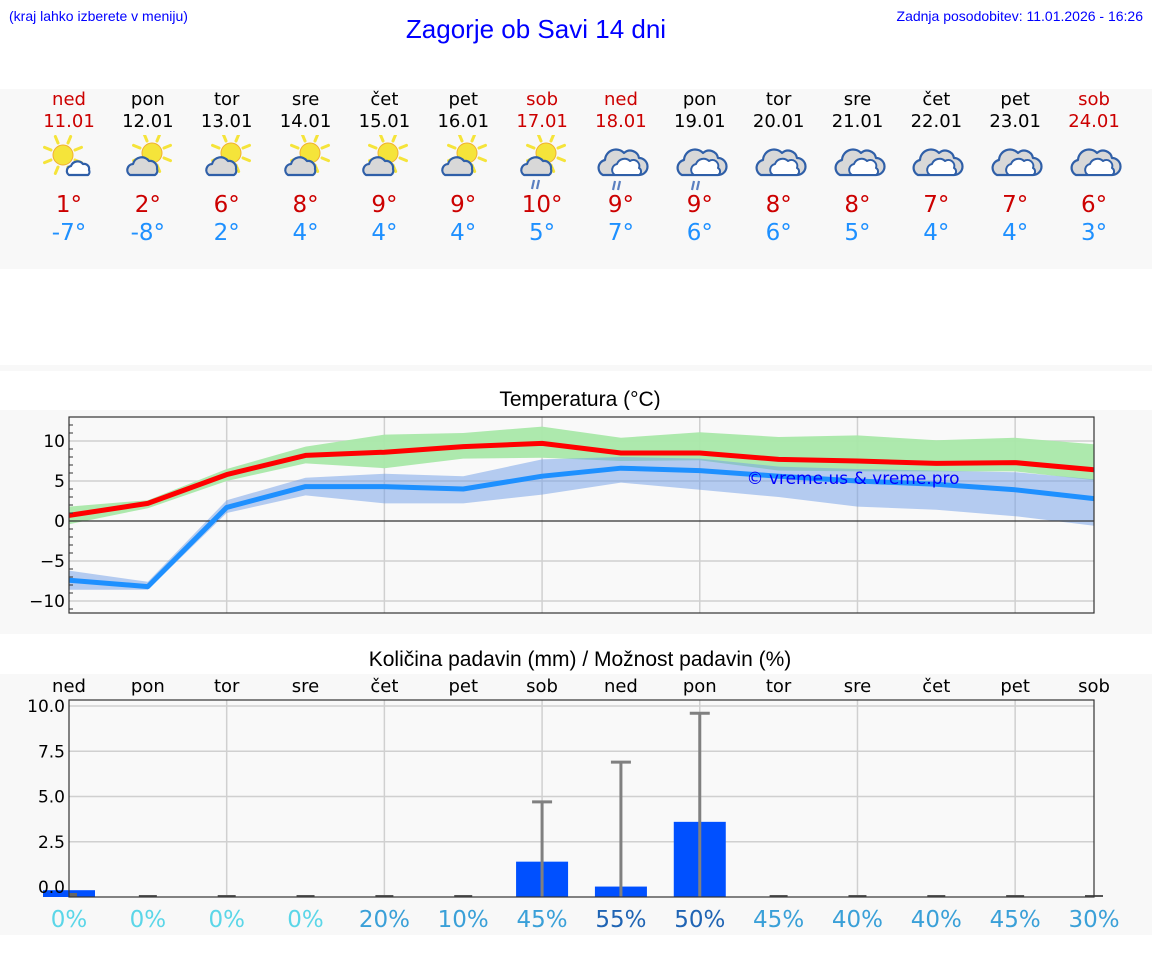  Describe the element at coordinates (1093, 920) in the screenshot. I see `precip-probability: 30%` at that location.